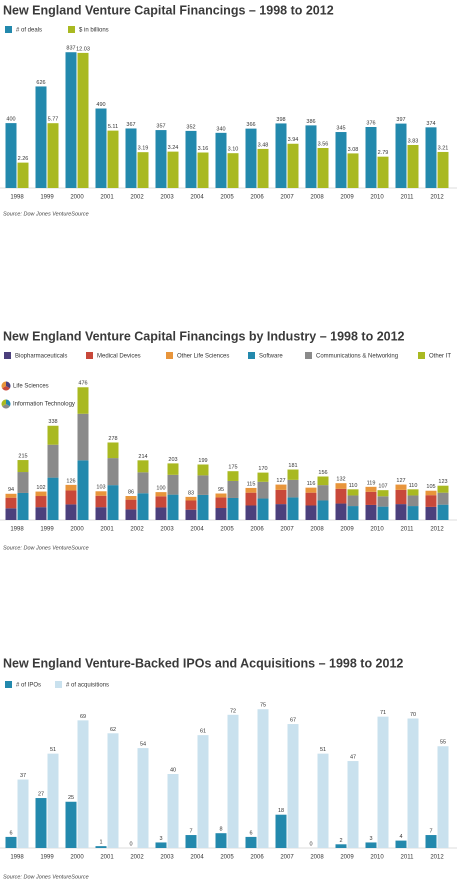 This screenshot has width=457, height=886. I want to click on total-label: 110, so click(413, 486).